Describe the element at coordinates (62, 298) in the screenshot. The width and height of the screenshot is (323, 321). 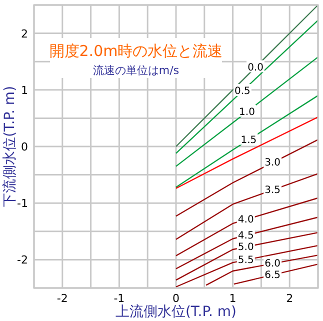
I see `x-tick-label: -2` at that location.